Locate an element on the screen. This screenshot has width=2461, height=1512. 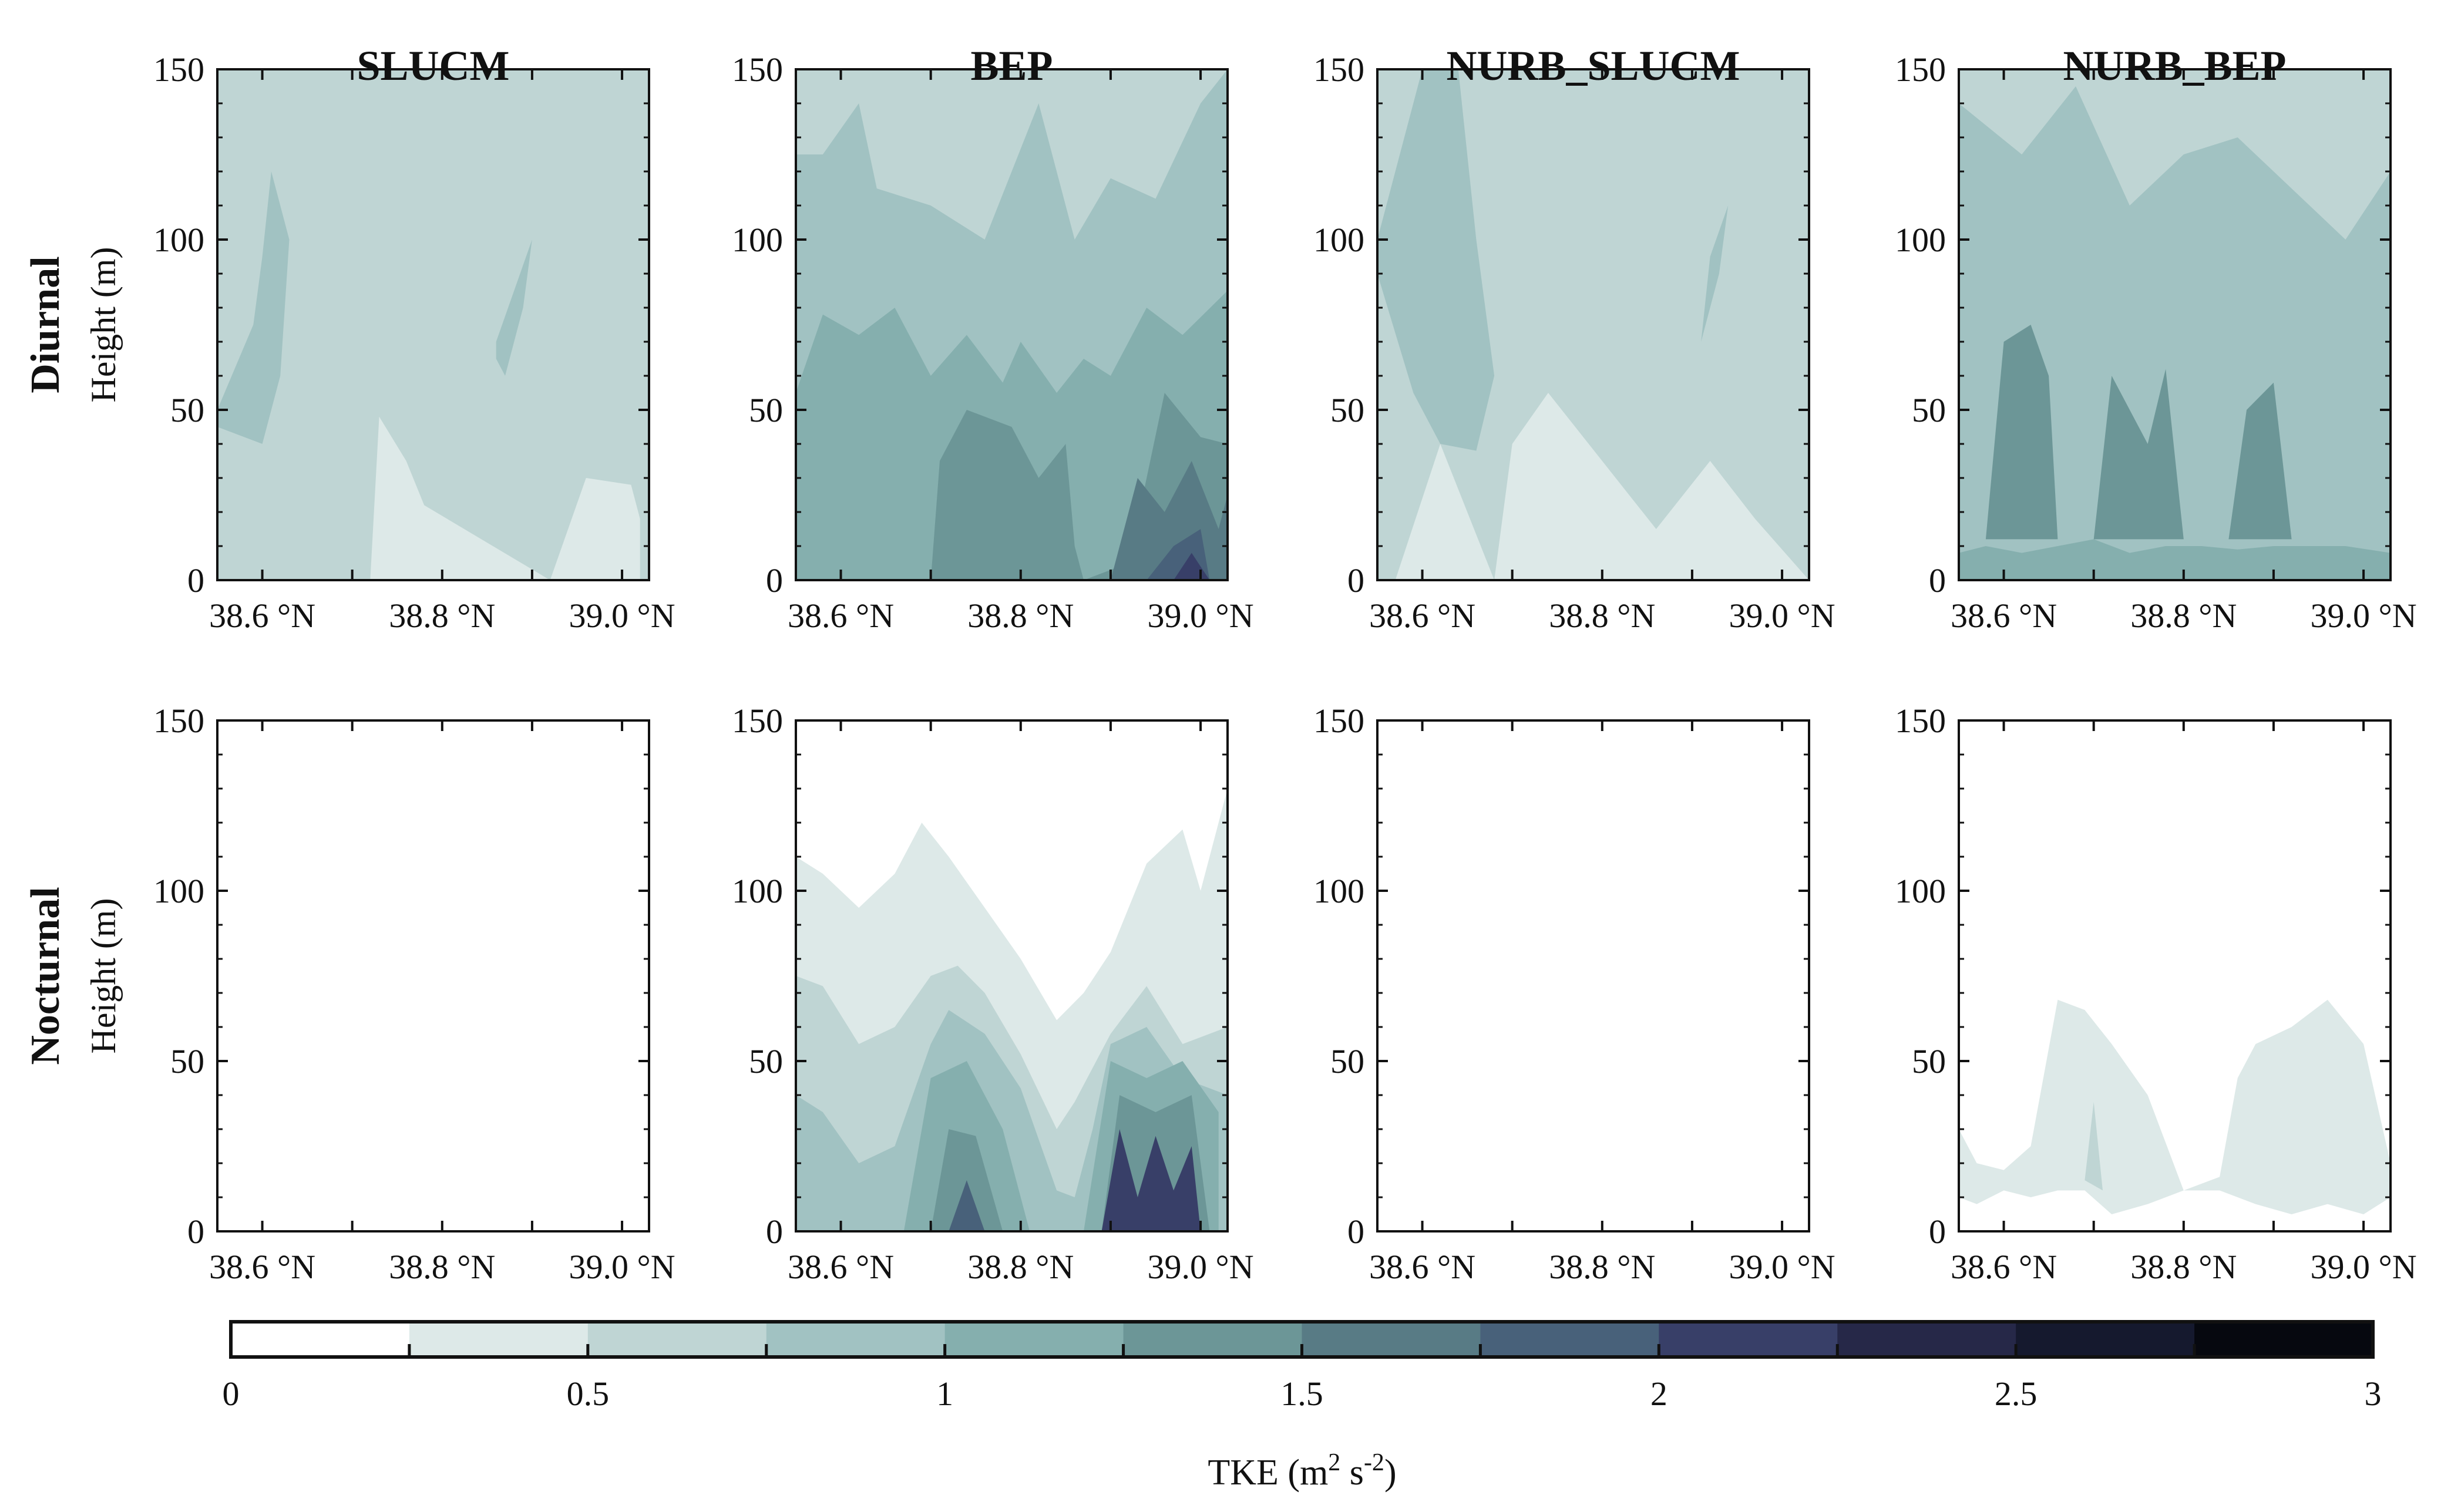
row-title: Diurnal is located at coordinates (45, 324).